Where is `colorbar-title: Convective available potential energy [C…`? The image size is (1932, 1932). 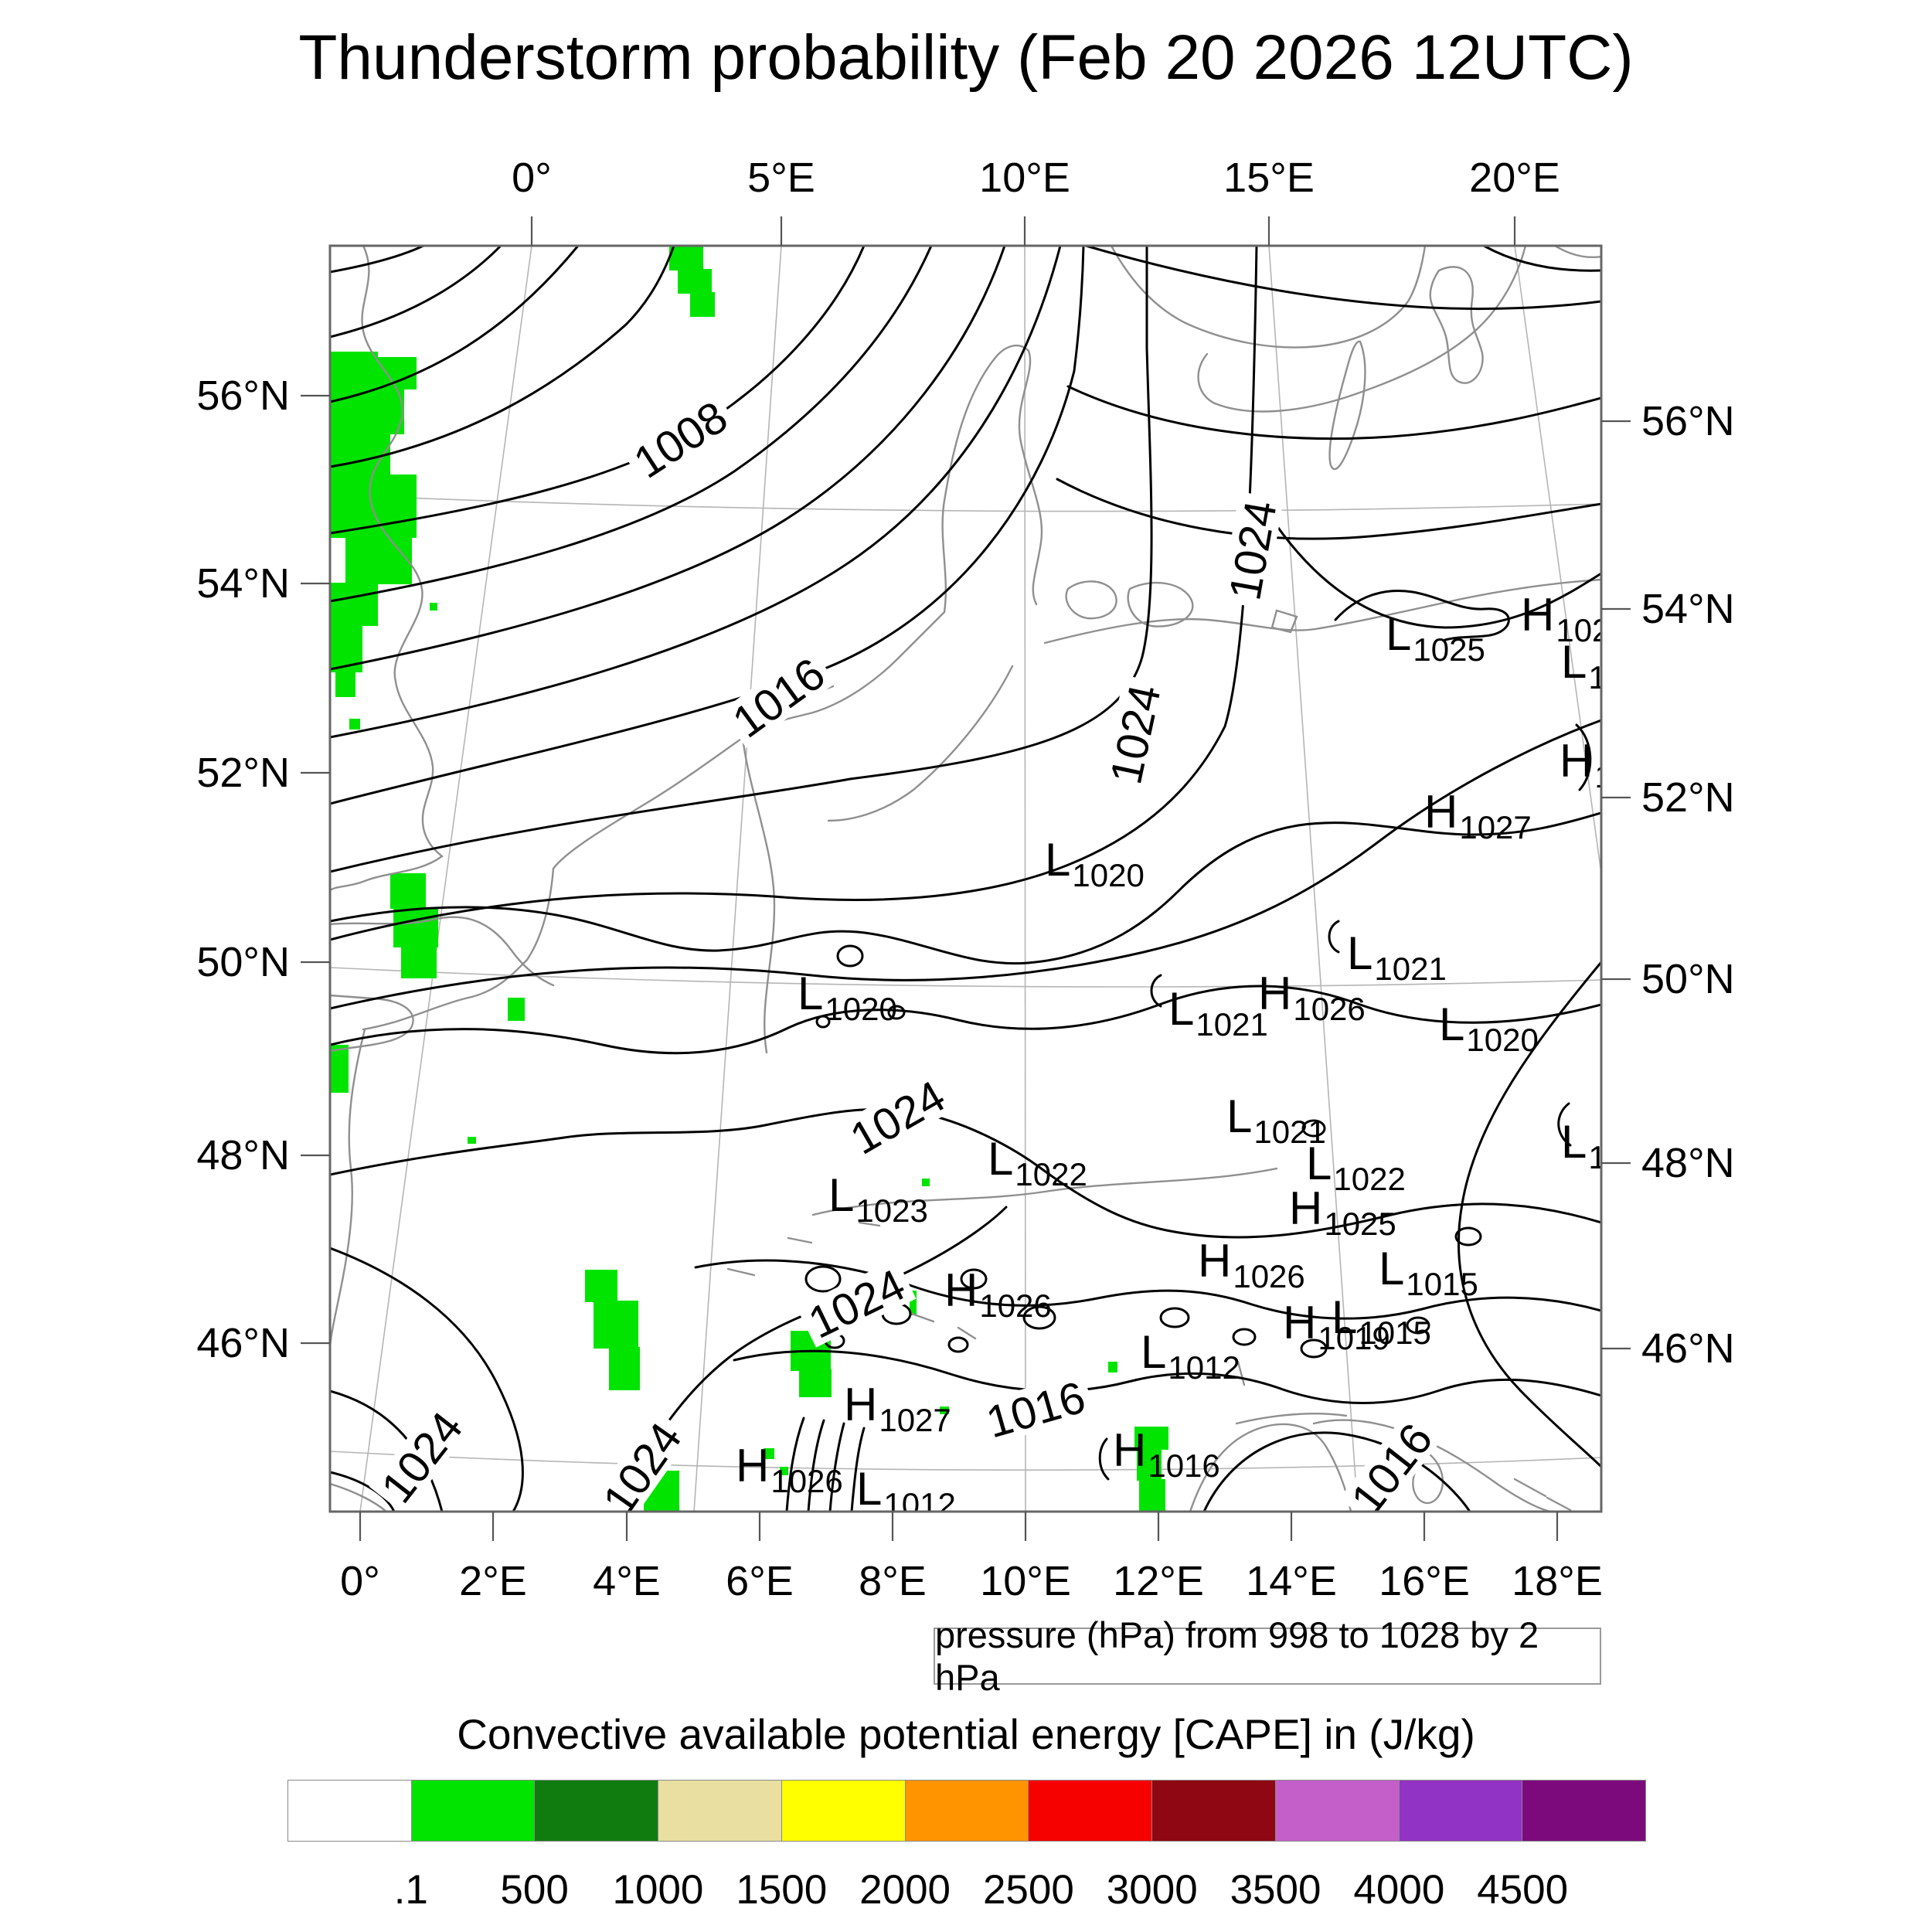 colorbar-title: Convective available potential energy [C… is located at coordinates (966, 1734).